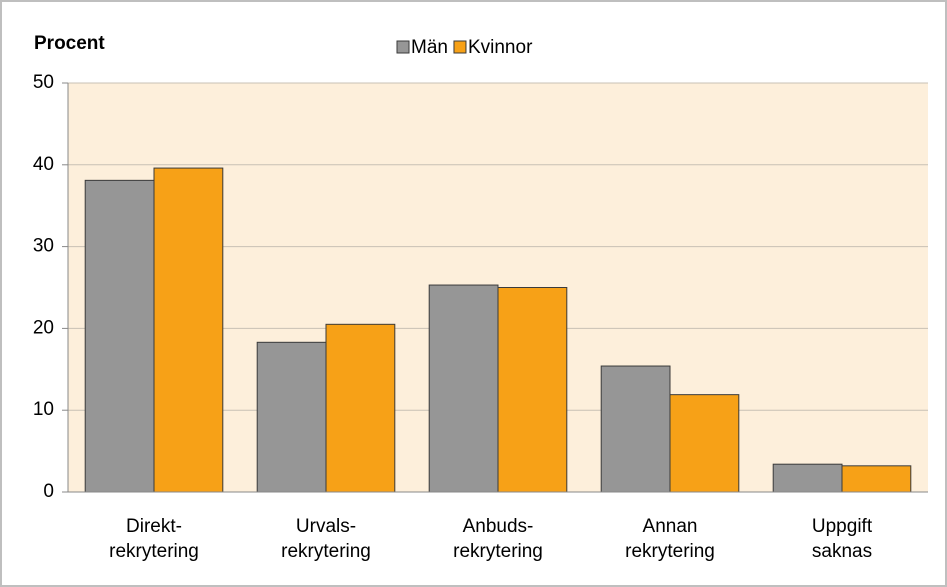 The image size is (947, 587). I want to click on x-tick-label: Anbuds-, so click(498, 526).